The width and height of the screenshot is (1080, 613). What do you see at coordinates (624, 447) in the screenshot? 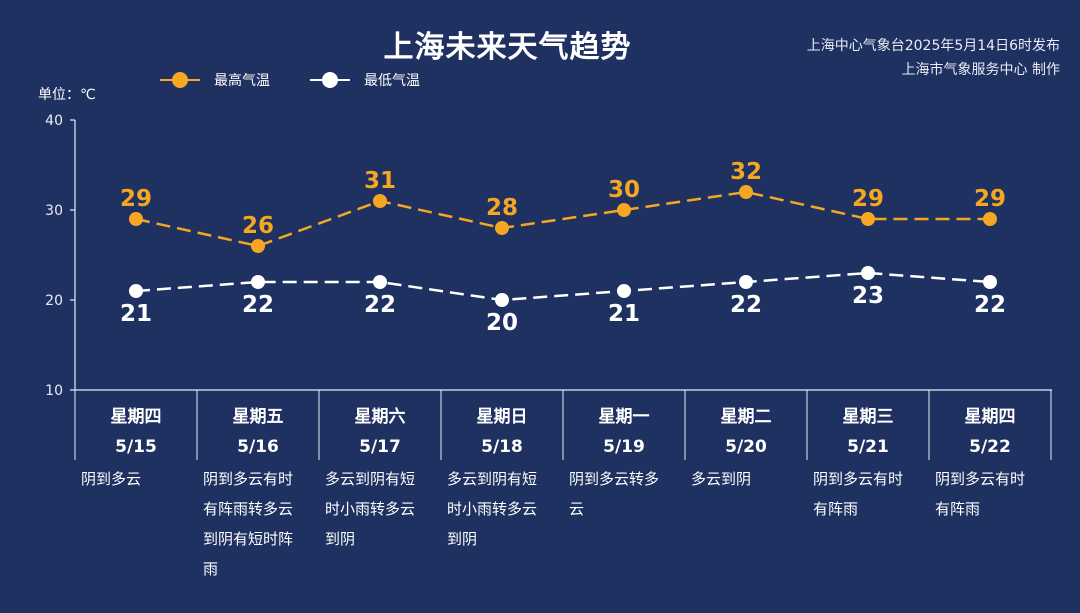
I see `x-category-date: 5/19` at bounding box center [624, 447].